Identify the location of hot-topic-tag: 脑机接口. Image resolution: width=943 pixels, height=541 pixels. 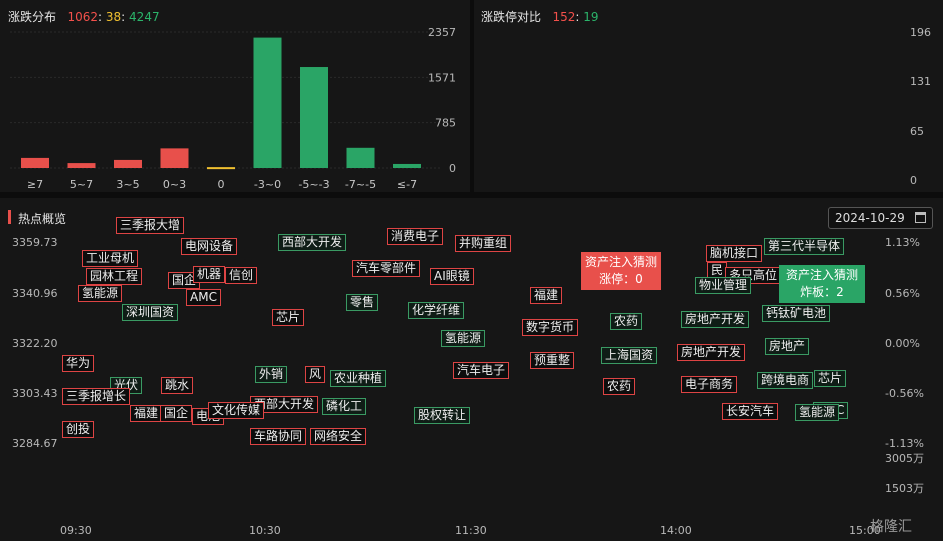
(734, 253).